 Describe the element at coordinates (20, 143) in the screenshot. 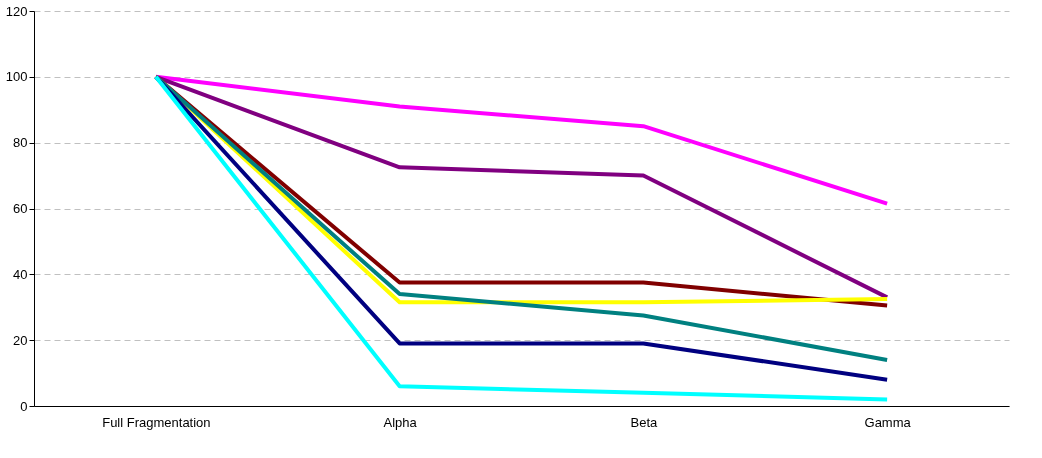

I see `y-tick-label: 80` at that location.